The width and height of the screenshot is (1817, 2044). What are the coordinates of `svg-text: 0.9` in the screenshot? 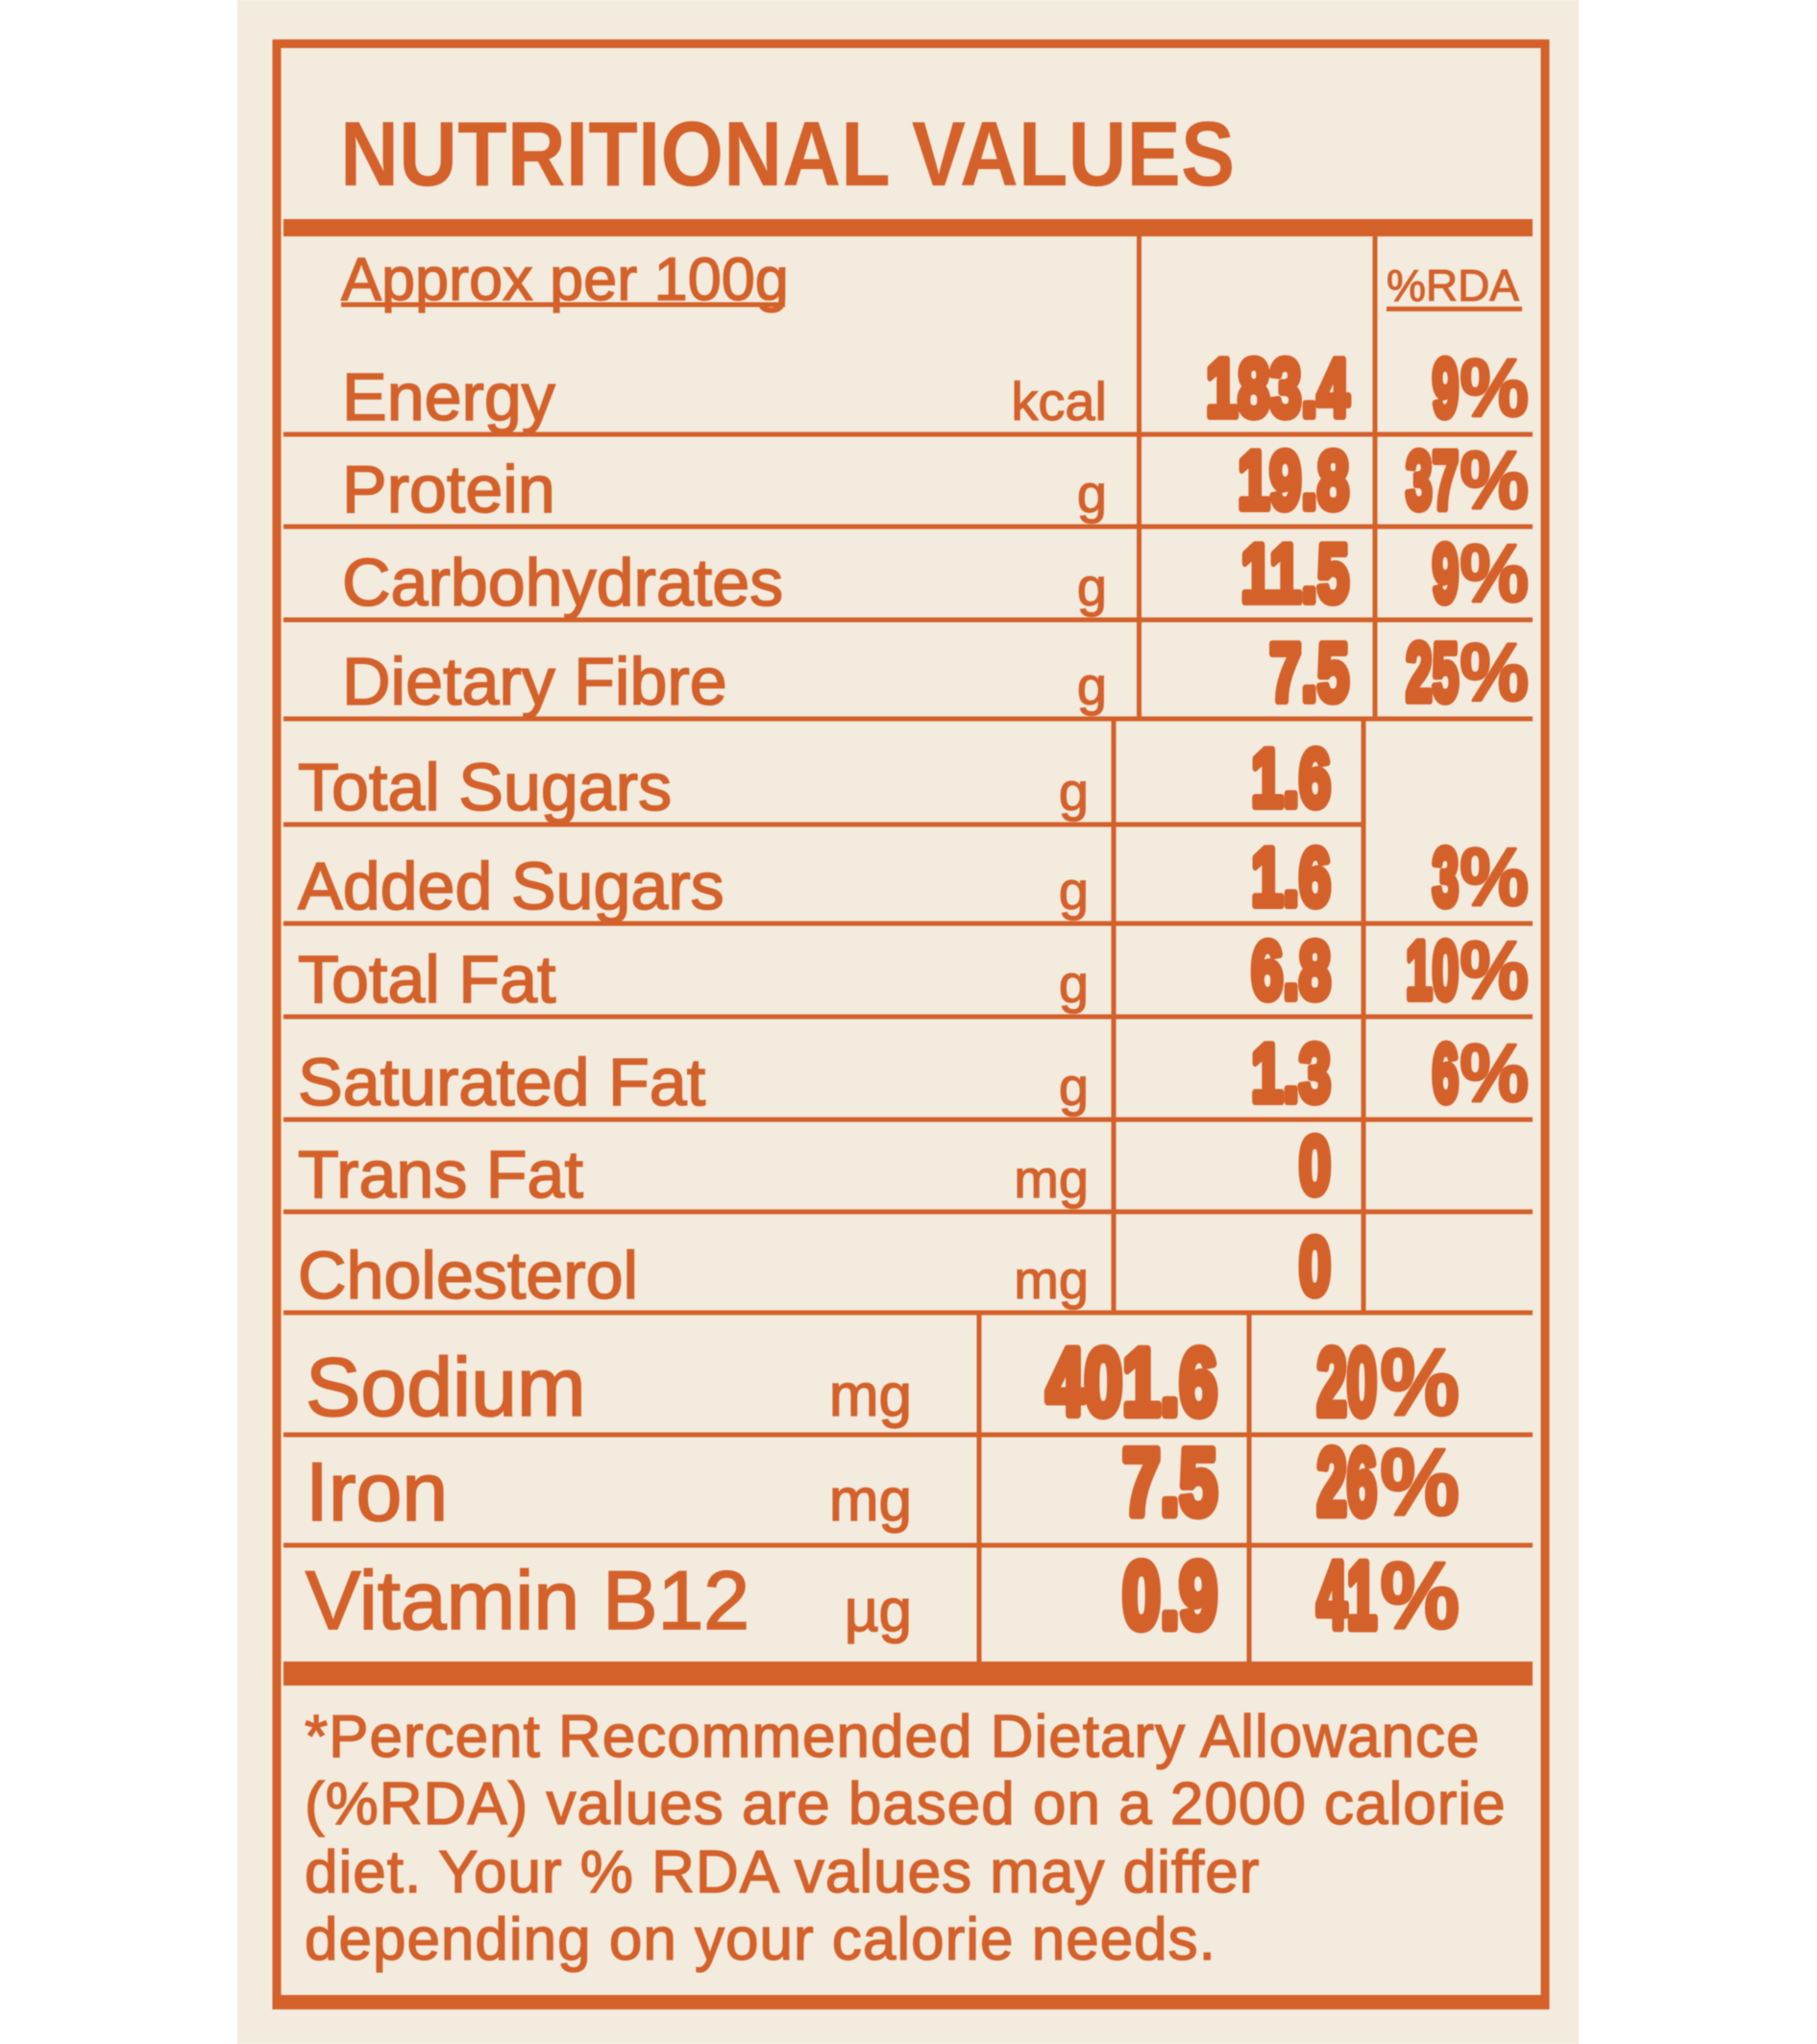 It's located at (1169, 1596).